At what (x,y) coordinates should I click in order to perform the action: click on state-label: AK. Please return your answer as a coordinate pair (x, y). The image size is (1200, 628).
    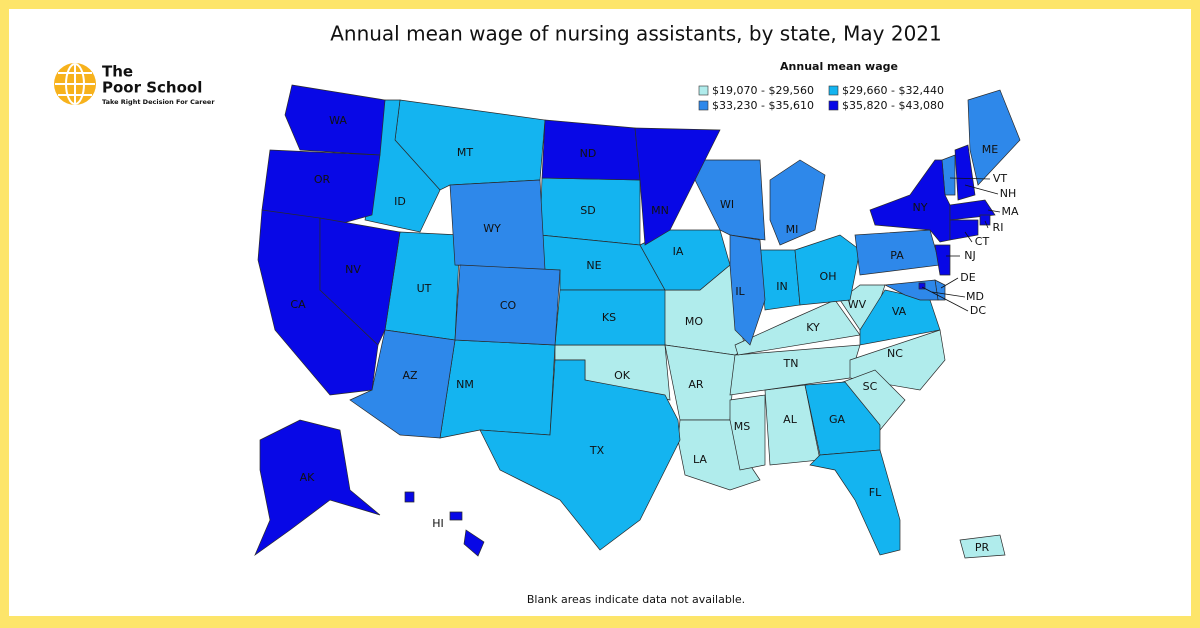
    Looking at the image, I should click on (308, 477).